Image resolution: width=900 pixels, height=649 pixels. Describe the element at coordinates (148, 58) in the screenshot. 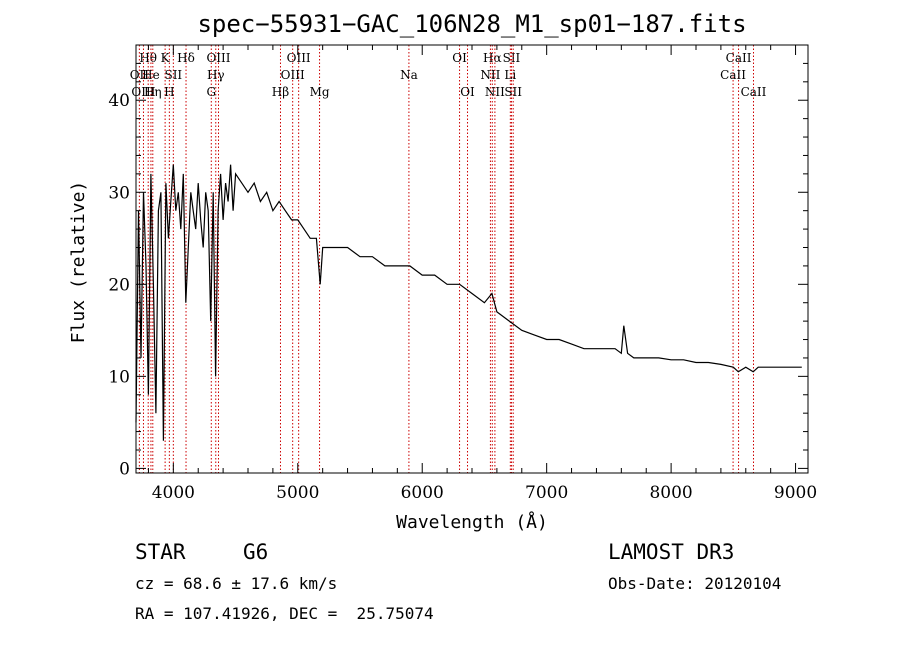

I see `line-marker-label: Hθ` at that location.